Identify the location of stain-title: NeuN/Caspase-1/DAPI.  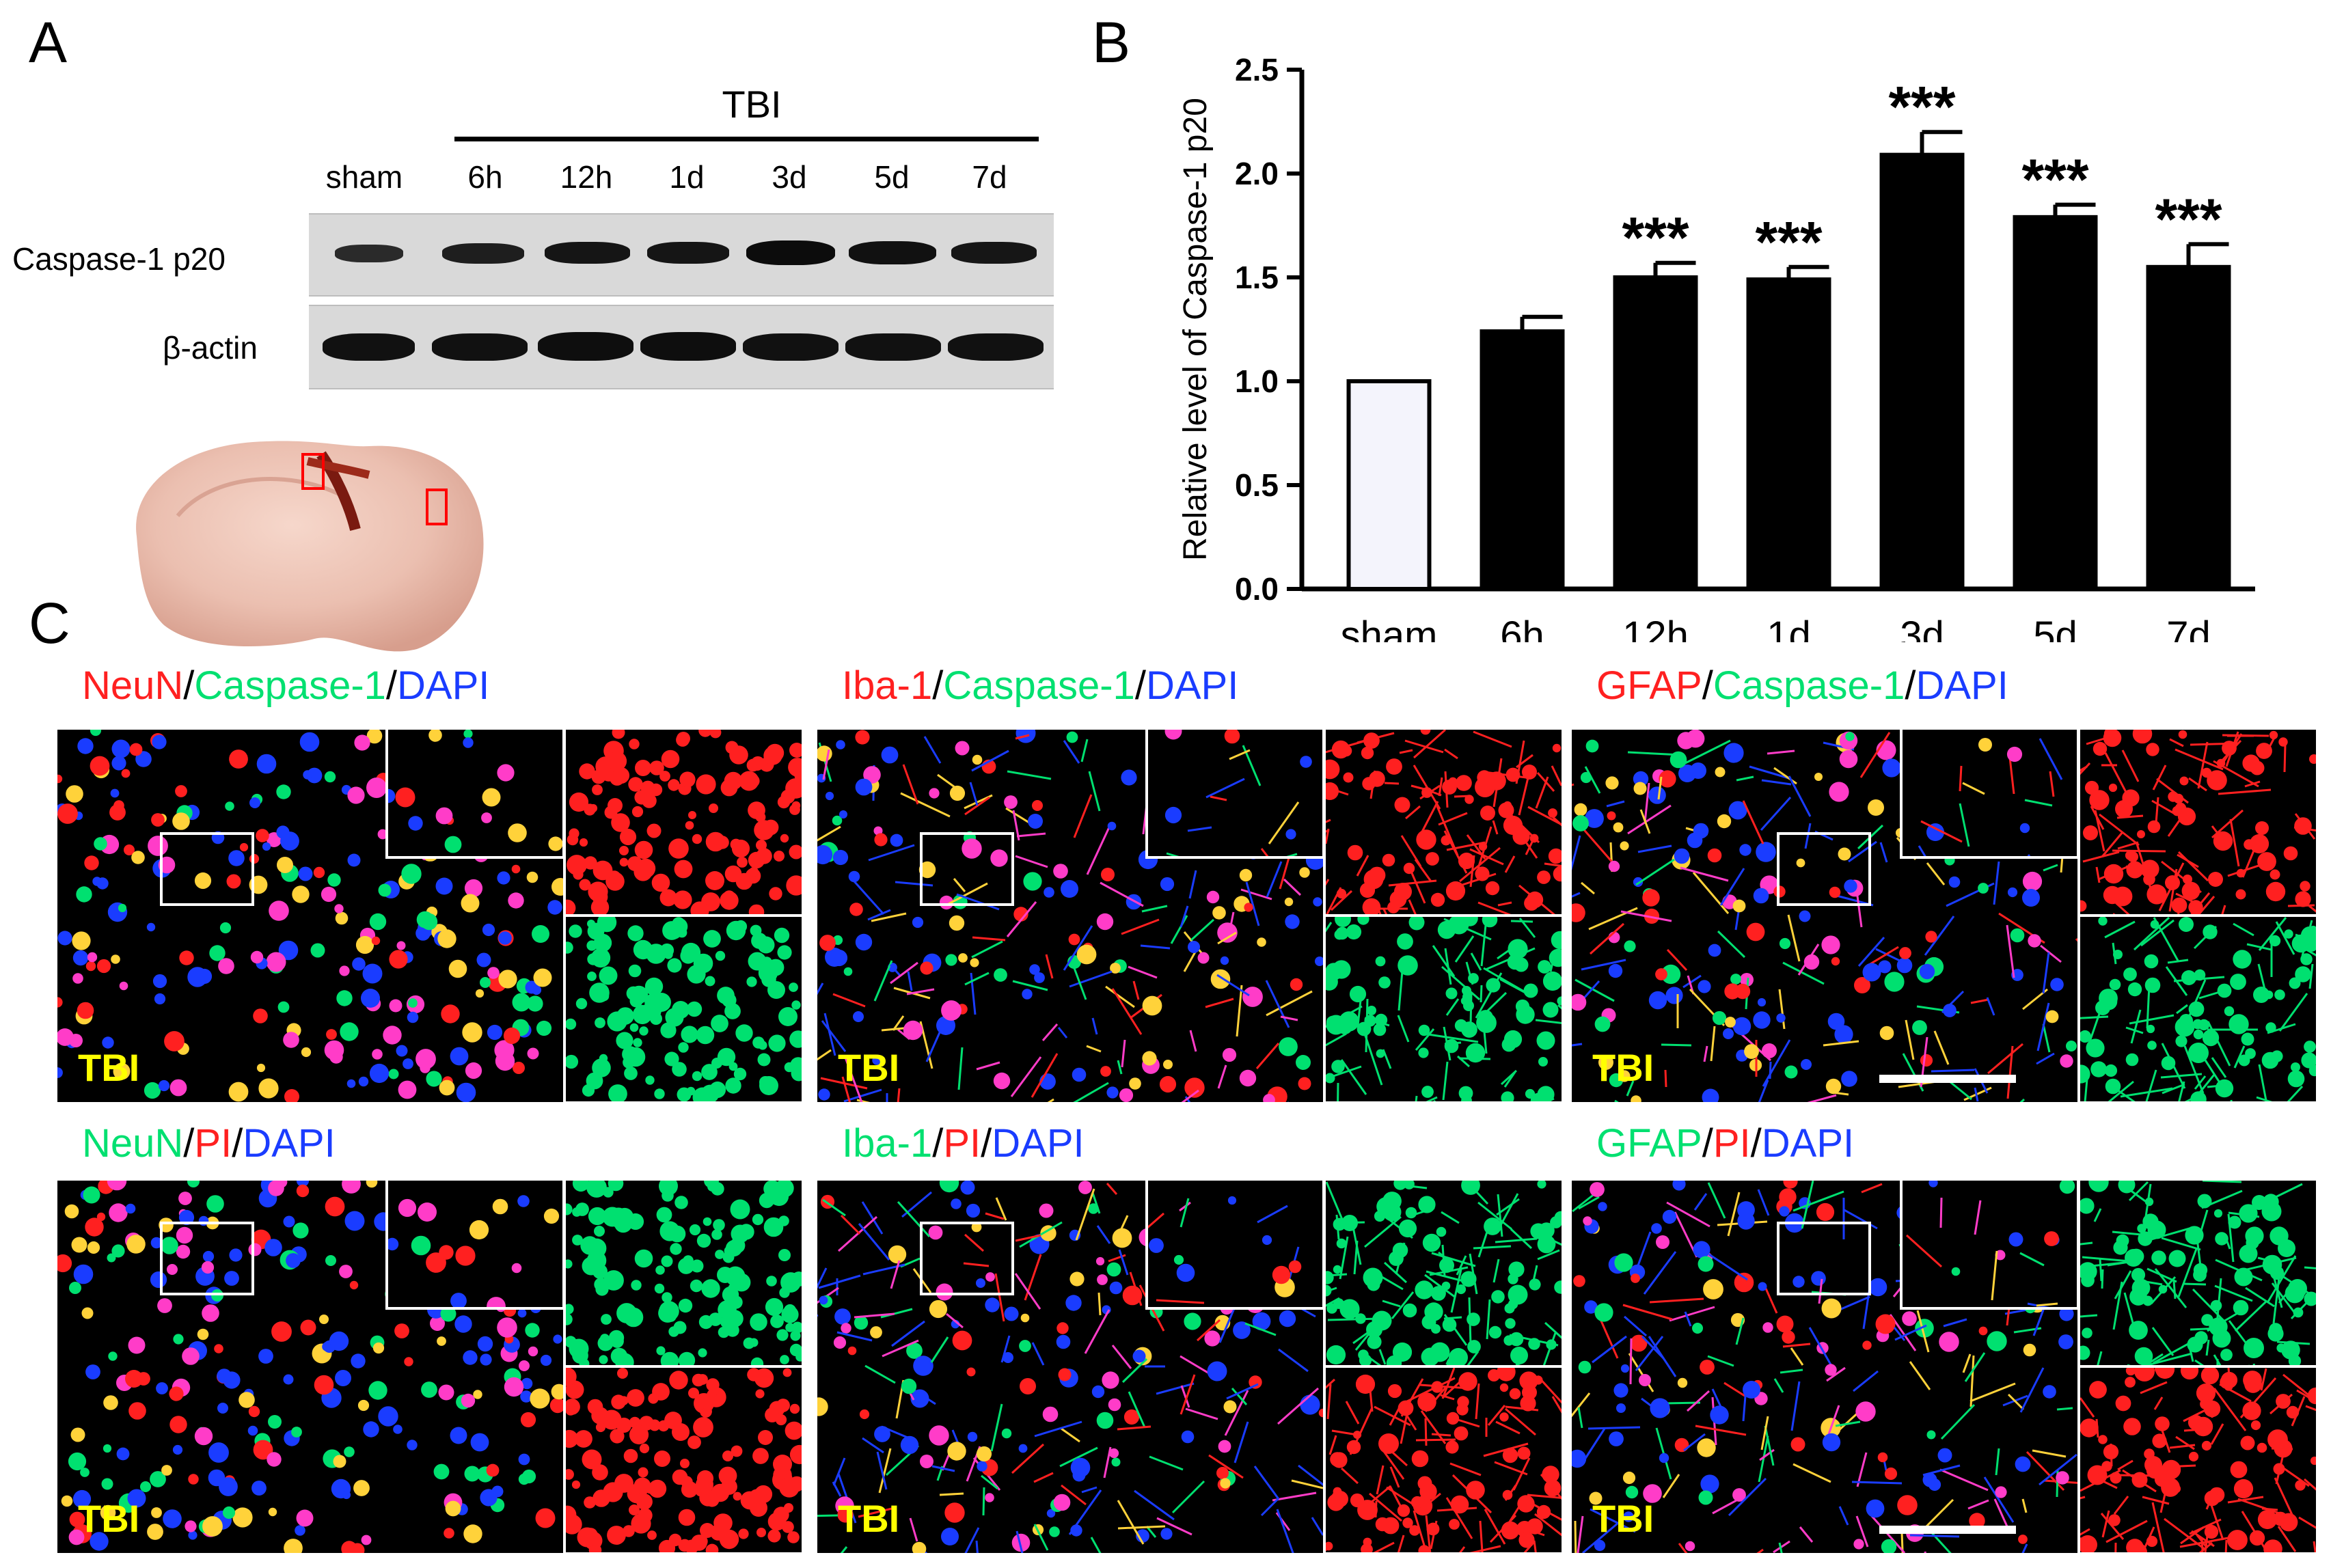
(285, 686).